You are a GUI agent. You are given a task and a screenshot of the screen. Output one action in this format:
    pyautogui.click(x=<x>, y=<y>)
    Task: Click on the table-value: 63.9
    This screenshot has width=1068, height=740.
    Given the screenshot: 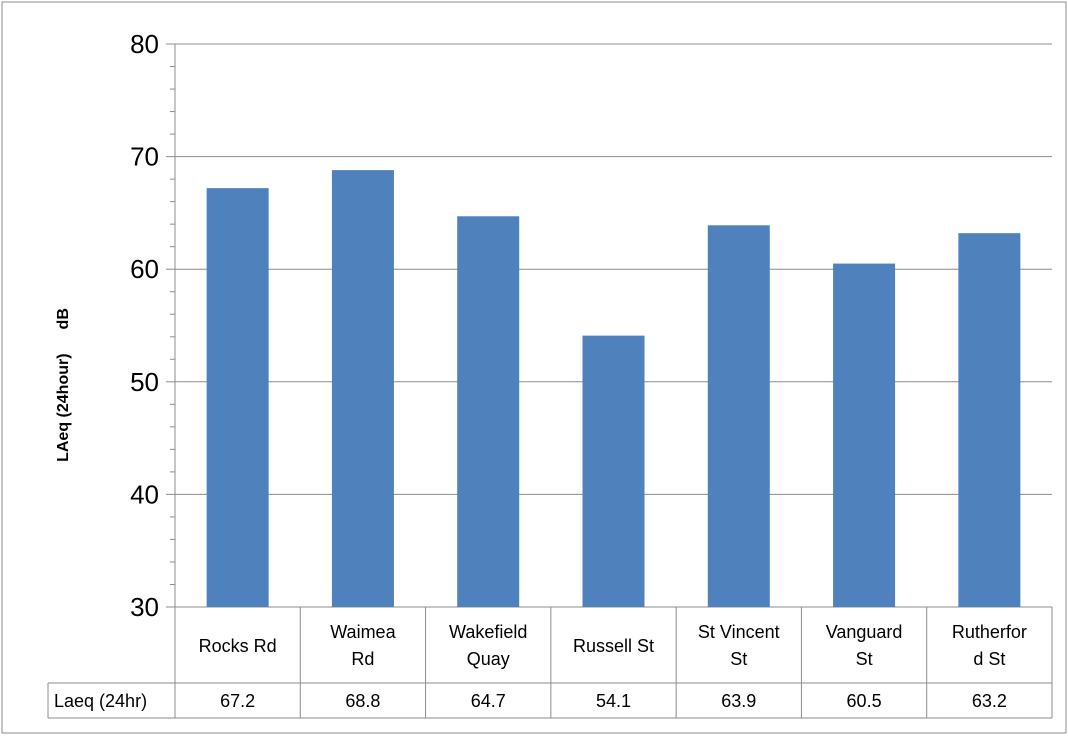 What is the action you would take?
    pyautogui.click(x=738, y=701)
    